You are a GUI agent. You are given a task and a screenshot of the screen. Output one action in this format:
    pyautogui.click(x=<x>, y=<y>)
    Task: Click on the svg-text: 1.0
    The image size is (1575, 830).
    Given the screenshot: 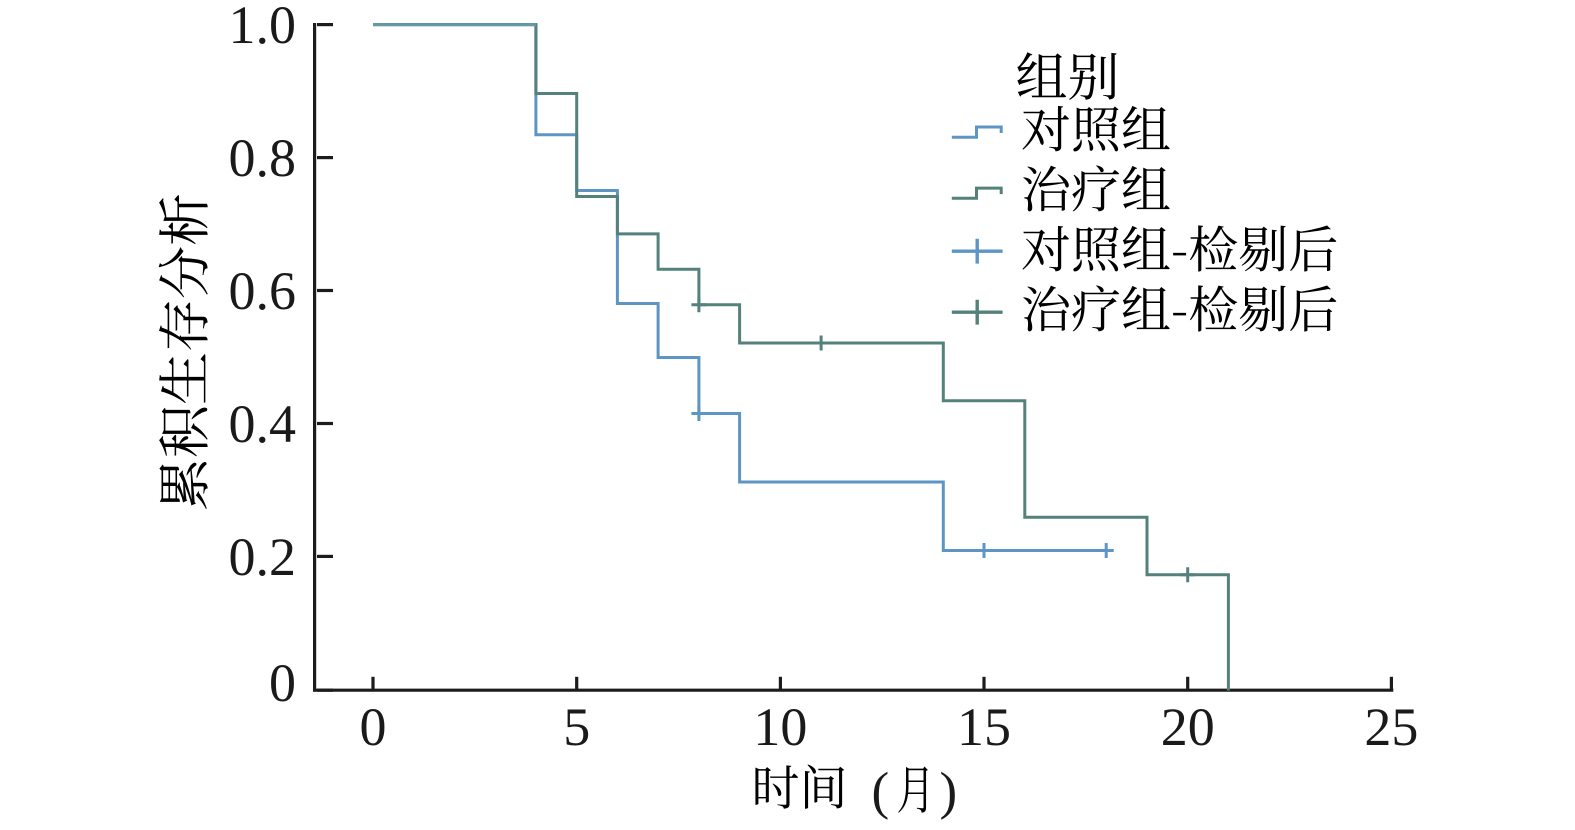 What is the action you would take?
    pyautogui.click(x=263, y=27)
    